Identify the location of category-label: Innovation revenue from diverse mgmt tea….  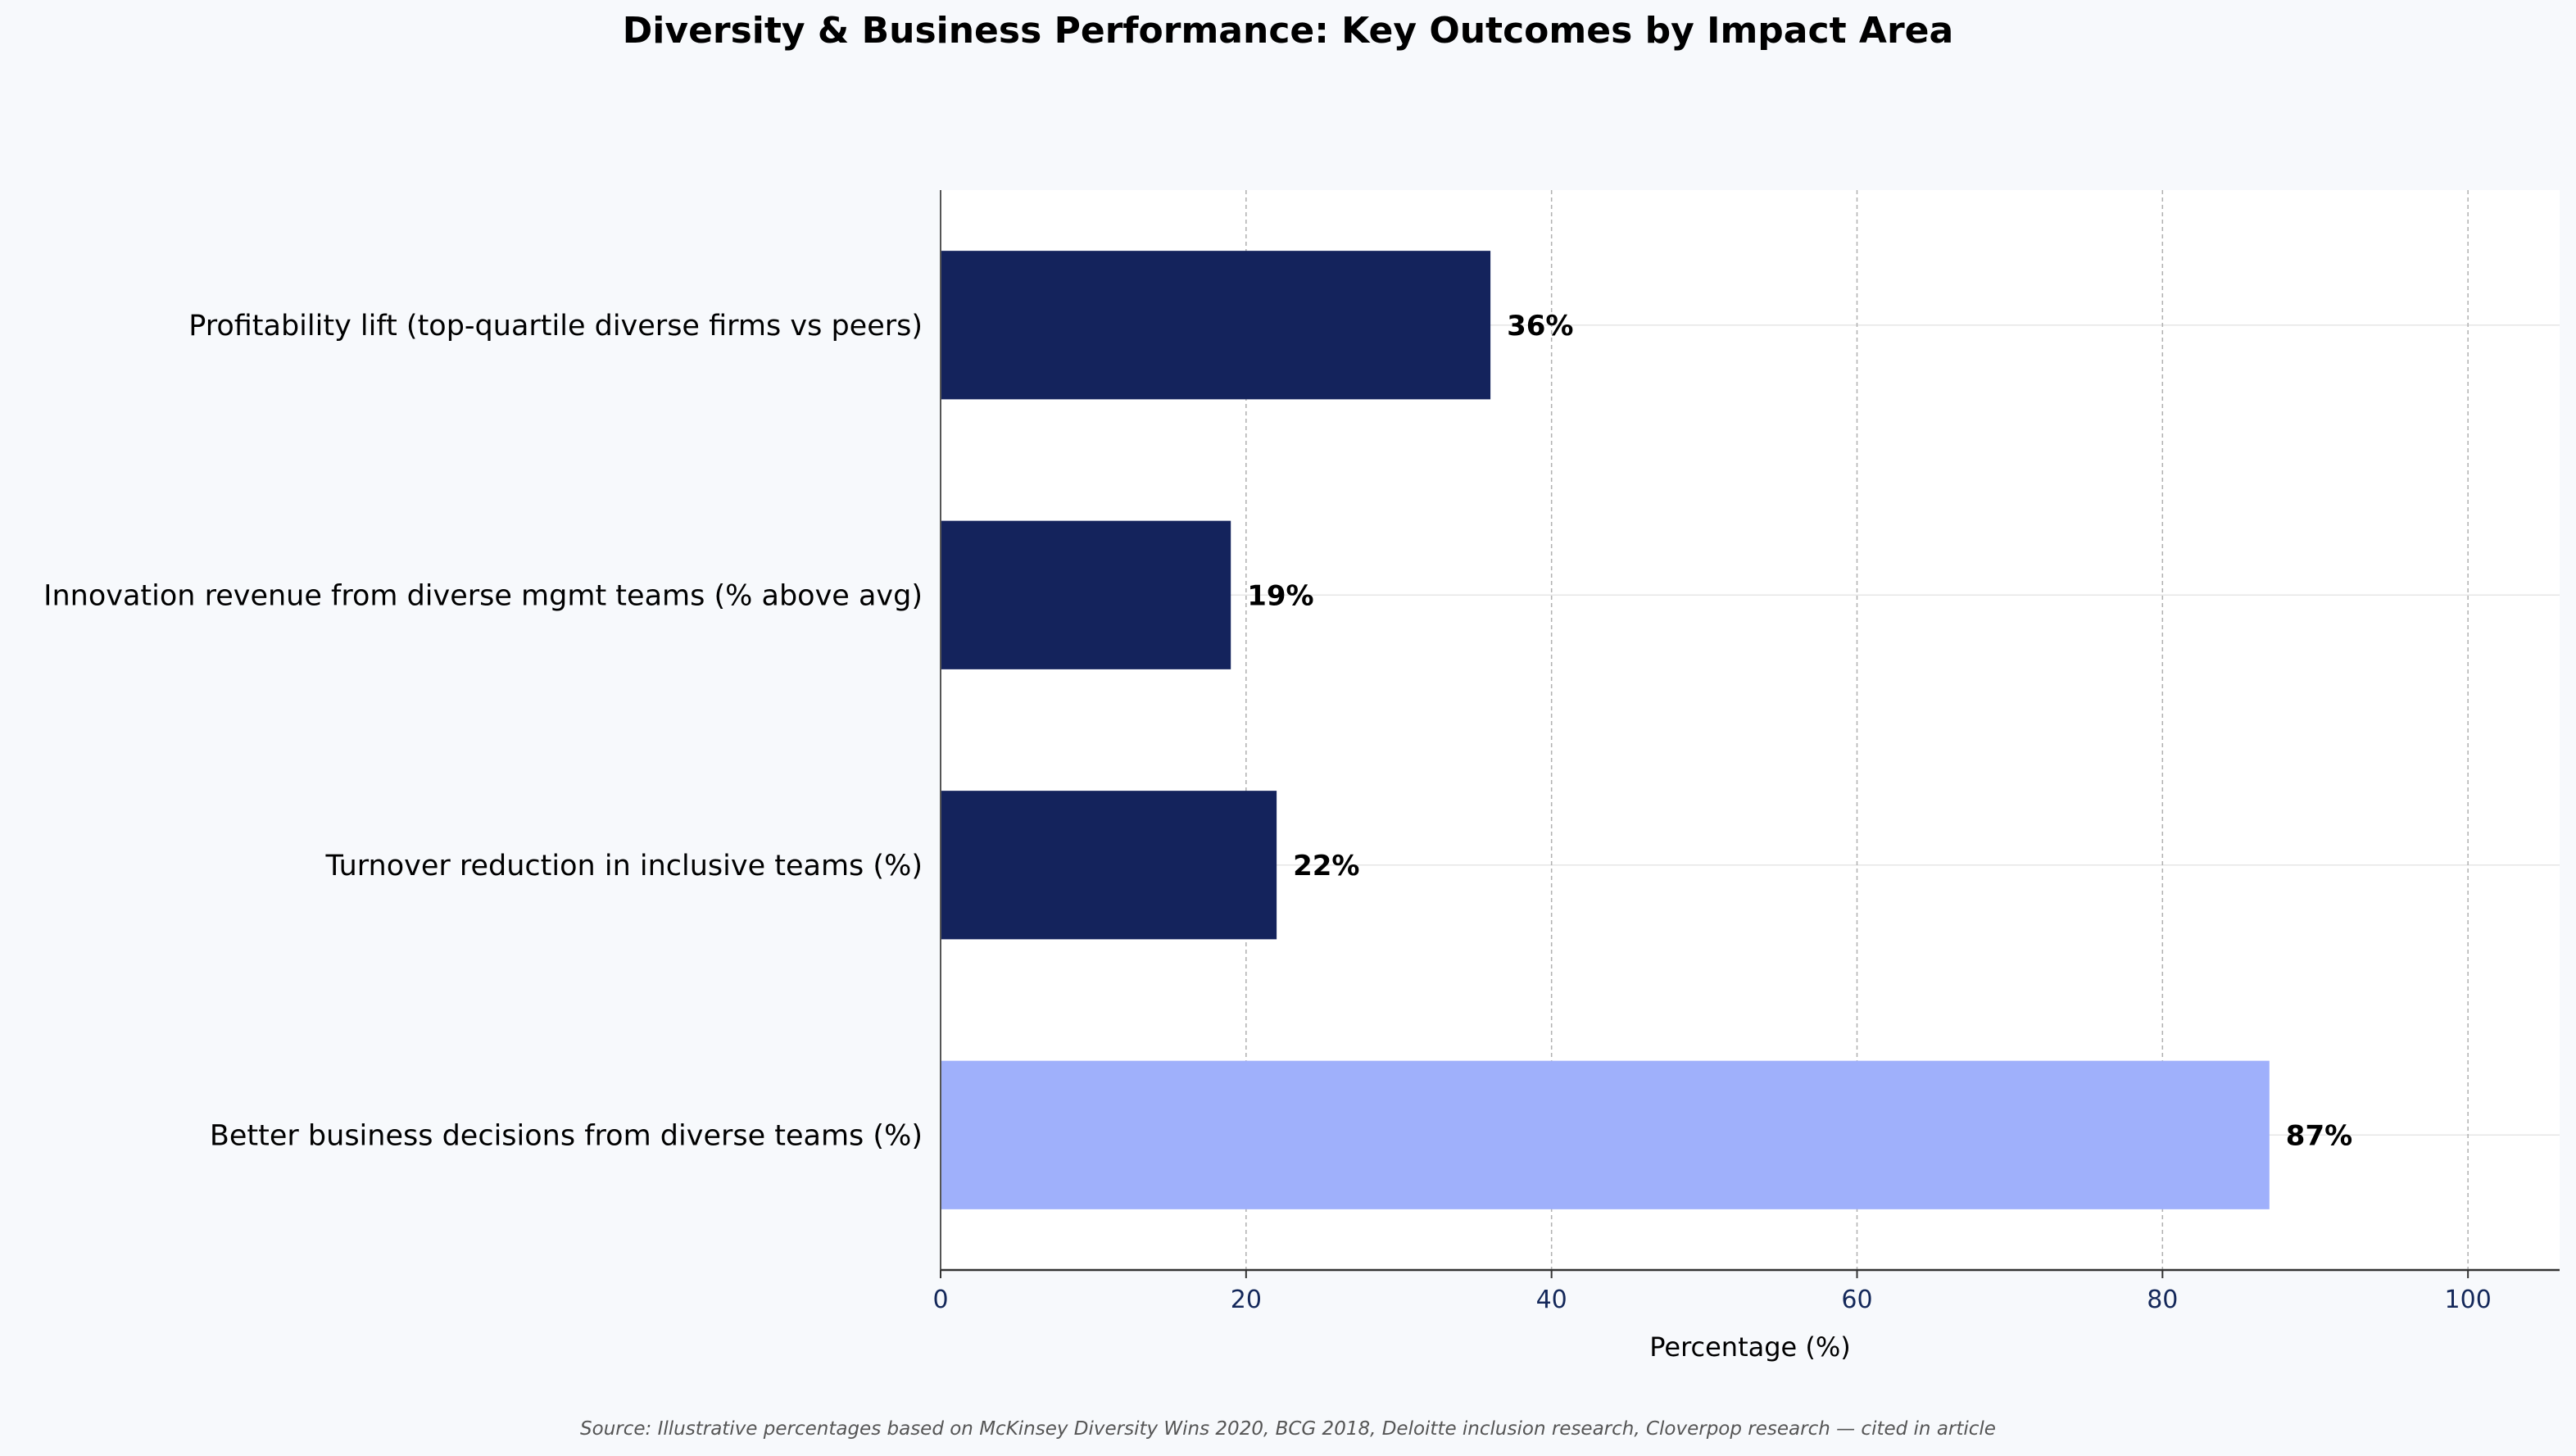
(483, 595).